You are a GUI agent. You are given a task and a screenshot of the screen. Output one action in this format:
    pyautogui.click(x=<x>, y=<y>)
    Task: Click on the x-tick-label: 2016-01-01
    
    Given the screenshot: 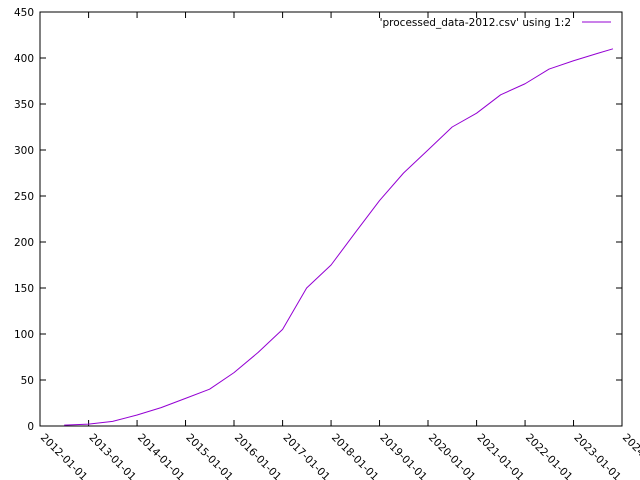 What is the action you would take?
    pyautogui.click(x=258, y=456)
    